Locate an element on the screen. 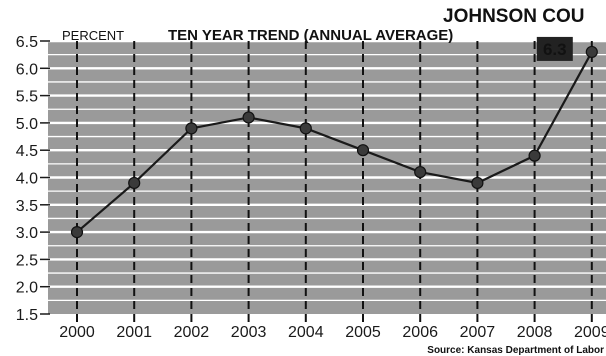 Image resolution: width=606 pixels, height=356 pixels. chart-headline: JOHNSON COU is located at coordinates (513, 16).